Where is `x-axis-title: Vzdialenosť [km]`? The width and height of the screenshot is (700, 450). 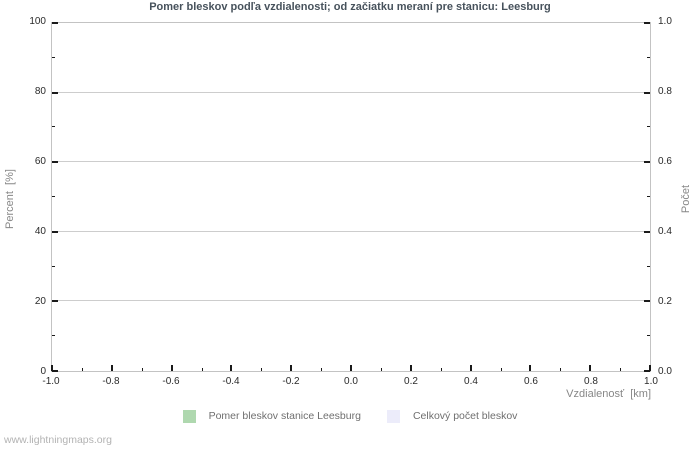 x-axis-title: Vzdialenosť [km] is located at coordinates (608, 394).